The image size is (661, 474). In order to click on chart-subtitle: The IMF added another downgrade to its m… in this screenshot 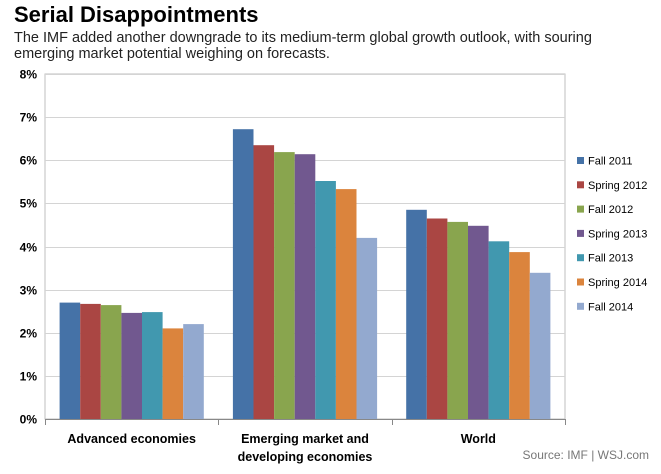, I will do `click(329, 46)`.